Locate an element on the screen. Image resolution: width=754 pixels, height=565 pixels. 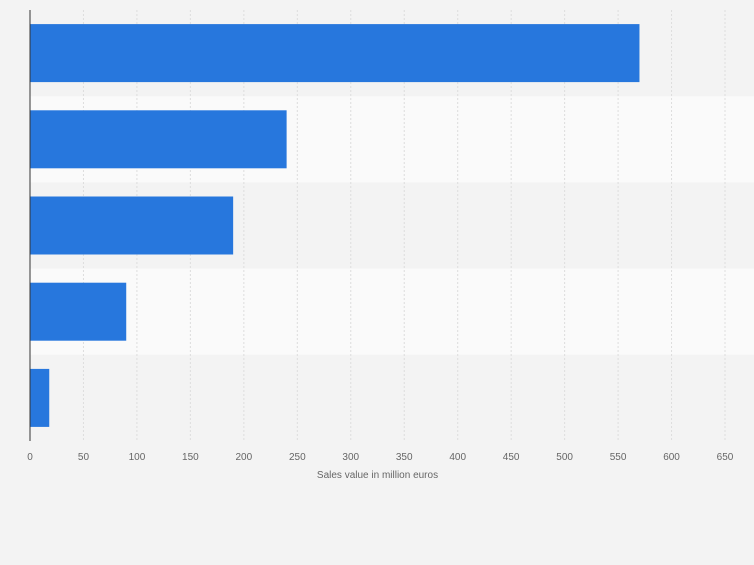
x-tick-label: 550 is located at coordinates (618, 457).